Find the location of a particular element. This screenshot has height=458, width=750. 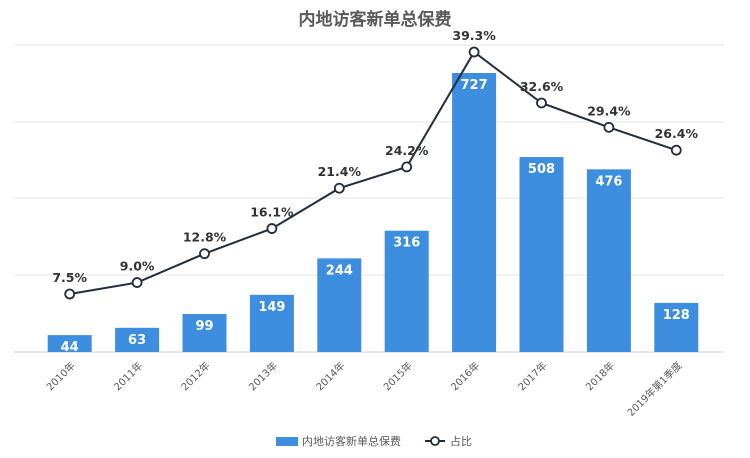

percent-label: 29.4% is located at coordinates (609, 110).